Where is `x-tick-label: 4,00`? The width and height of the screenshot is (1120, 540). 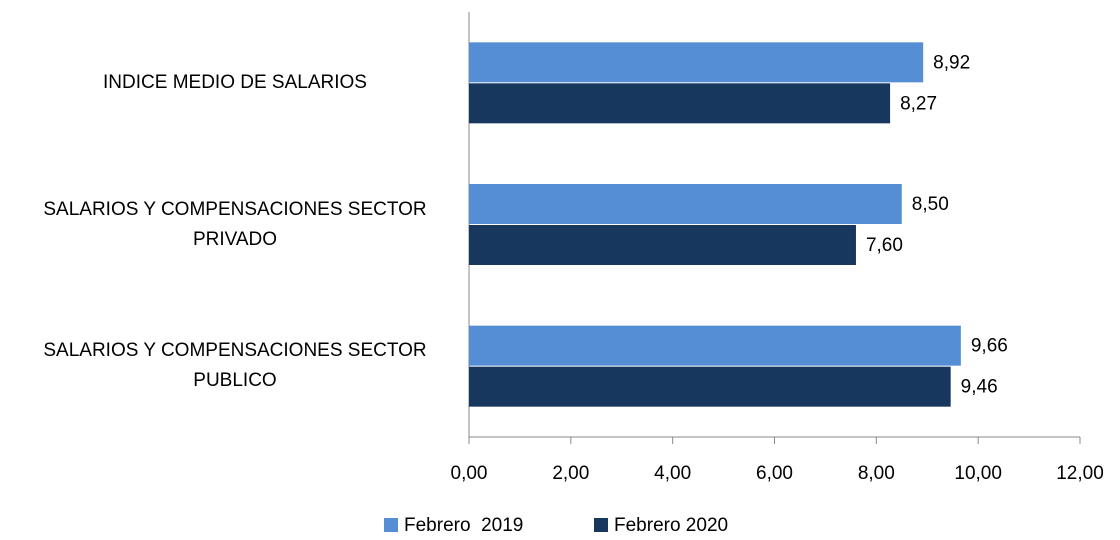
x-tick-label: 4,00 is located at coordinates (672, 473).